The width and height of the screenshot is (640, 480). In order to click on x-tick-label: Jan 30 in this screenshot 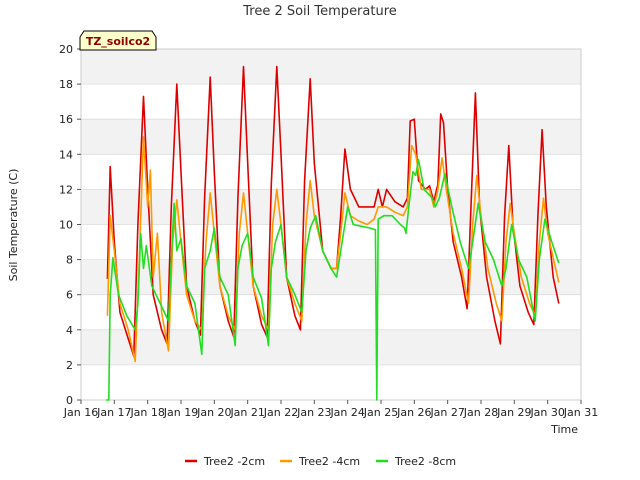, I will do `click(546, 412)`.